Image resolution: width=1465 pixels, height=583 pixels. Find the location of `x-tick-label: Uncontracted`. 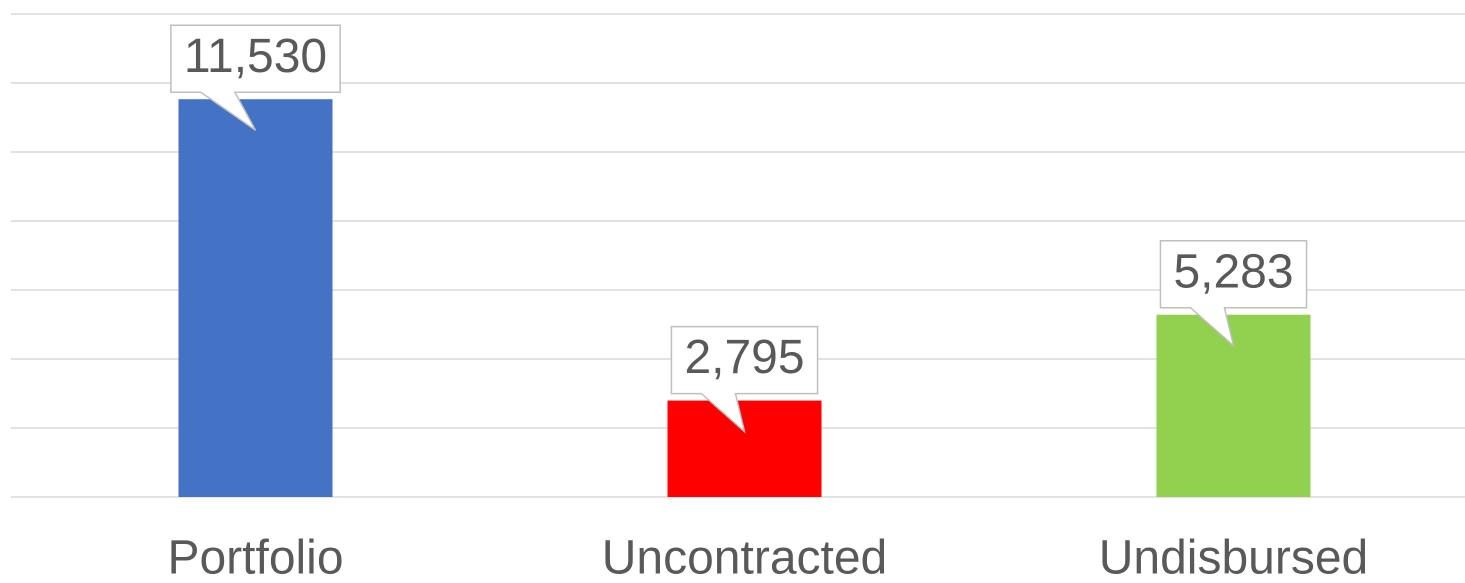

x-tick-label: Uncontracted is located at coordinates (745, 557).